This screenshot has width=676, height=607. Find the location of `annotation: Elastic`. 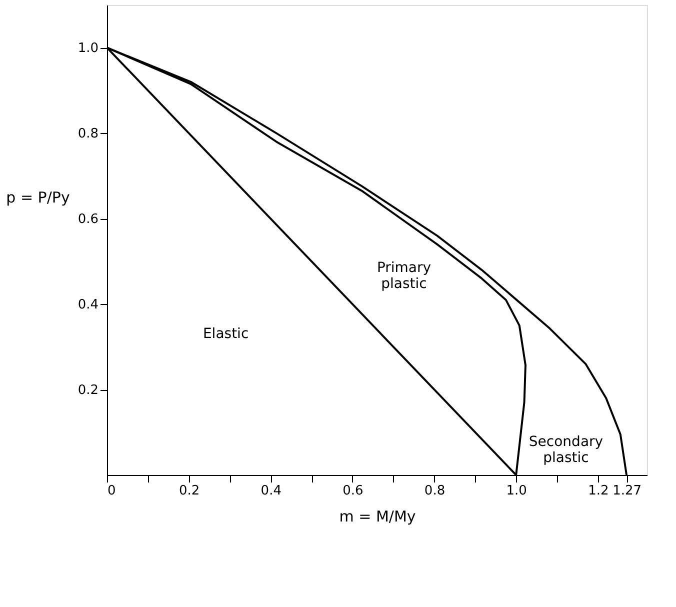

annotation: Elastic is located at coordinates (225, 334).